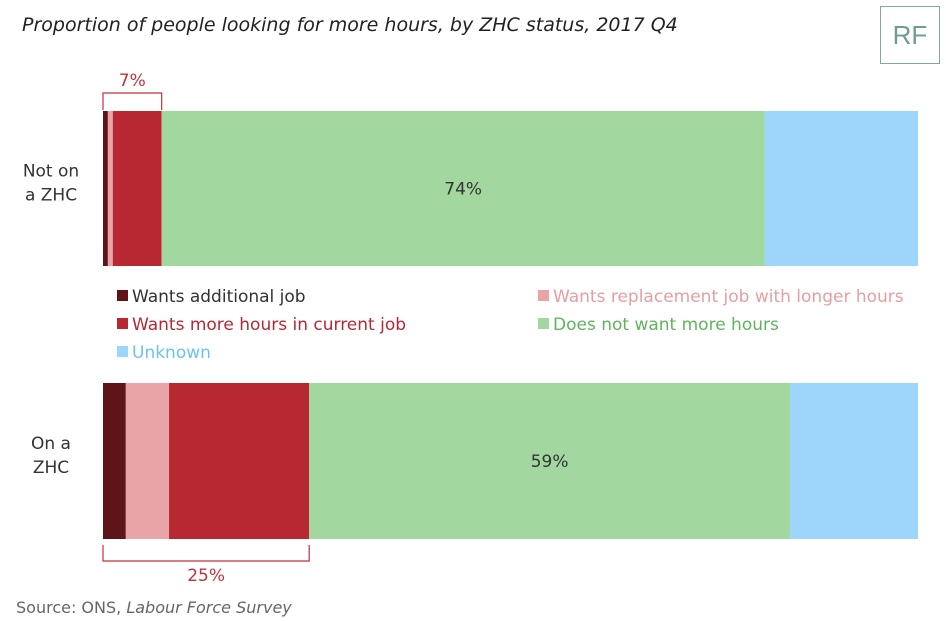  I want to click on legend-label-wants-additional-job: Wants additional job, so click(219, 297).